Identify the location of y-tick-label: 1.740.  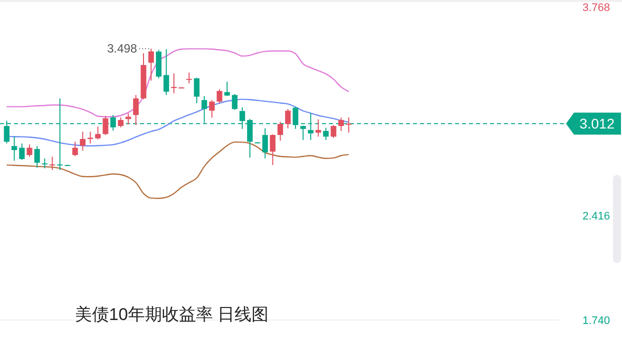
(596, 321).